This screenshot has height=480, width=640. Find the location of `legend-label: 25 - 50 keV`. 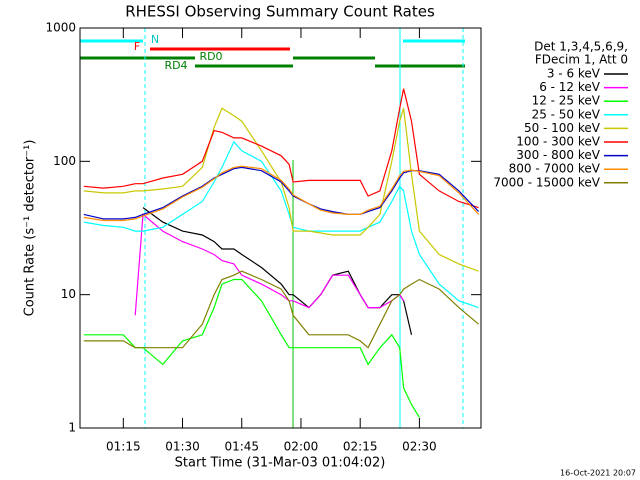

legend-label: 25 - 50 keV is located at coordinates (566, 114).